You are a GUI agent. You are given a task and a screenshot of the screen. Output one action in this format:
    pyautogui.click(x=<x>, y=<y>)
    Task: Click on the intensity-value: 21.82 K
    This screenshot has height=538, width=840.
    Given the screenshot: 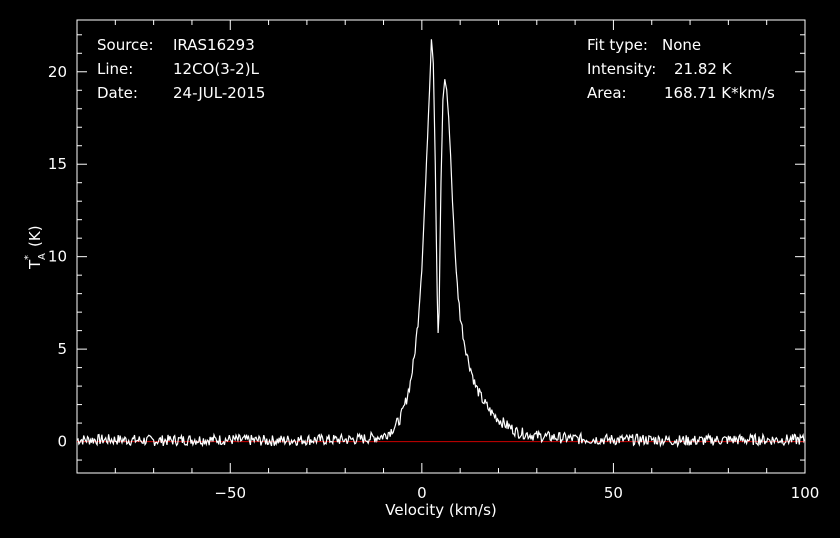 What is the action you would take?
    pyautogui.click(x=703, y=69)
    